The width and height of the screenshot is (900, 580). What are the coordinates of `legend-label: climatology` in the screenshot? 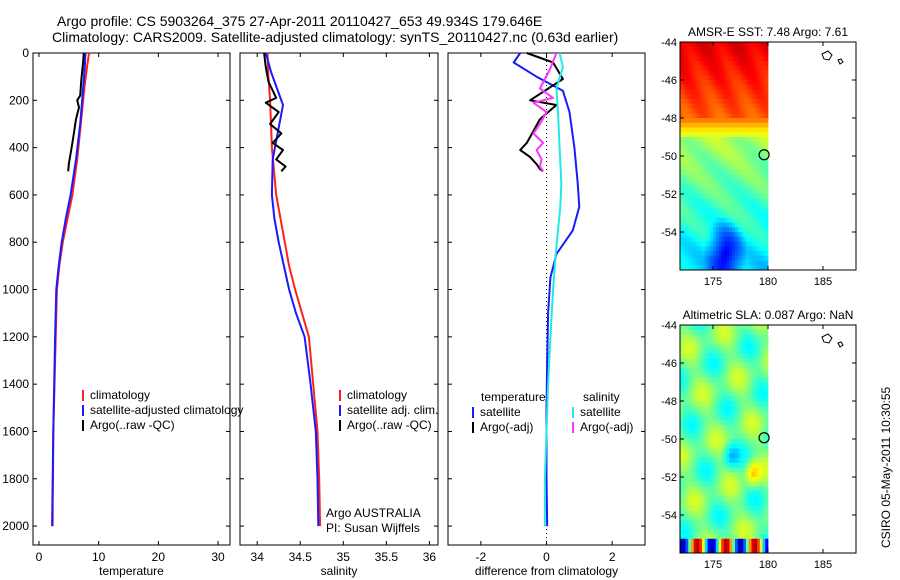 It's located at (120, 395).